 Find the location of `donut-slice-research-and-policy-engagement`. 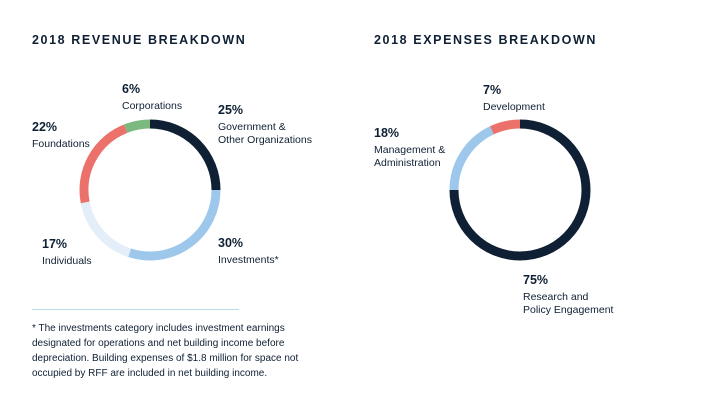

donut-slice-research-and-policy-engagement is located at coordinates (520, 190).